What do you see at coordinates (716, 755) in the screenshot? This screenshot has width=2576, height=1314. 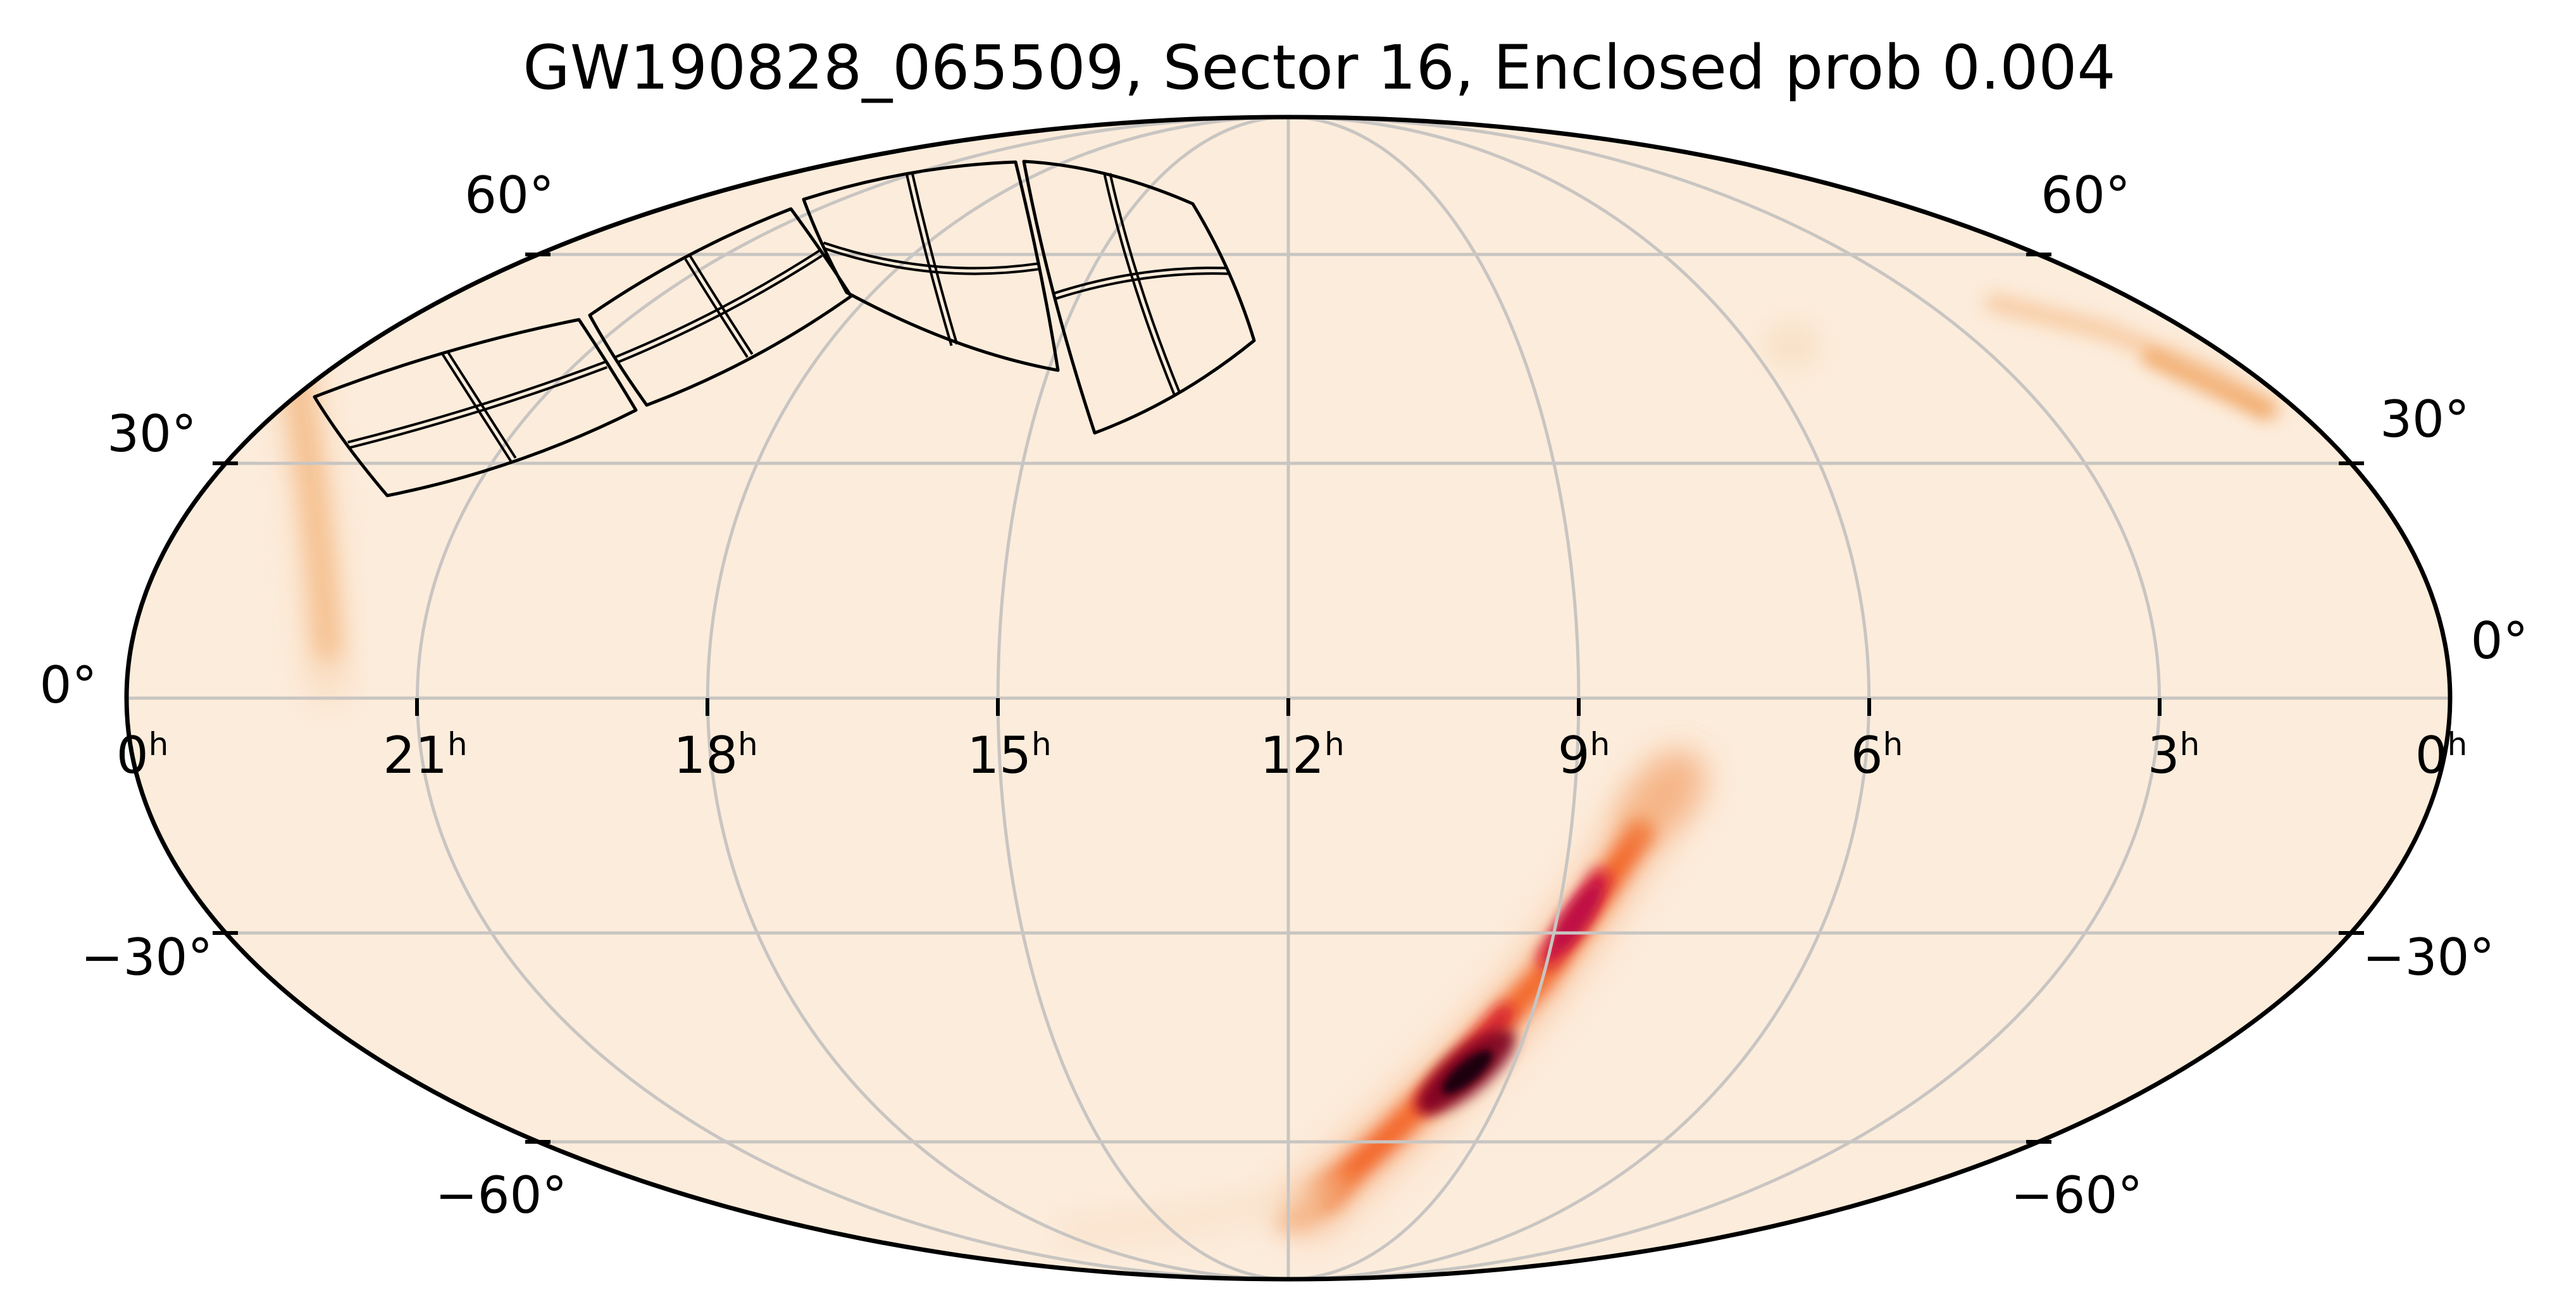 I see `ra-tick-label: 18h` at bounding box center [716, 755].